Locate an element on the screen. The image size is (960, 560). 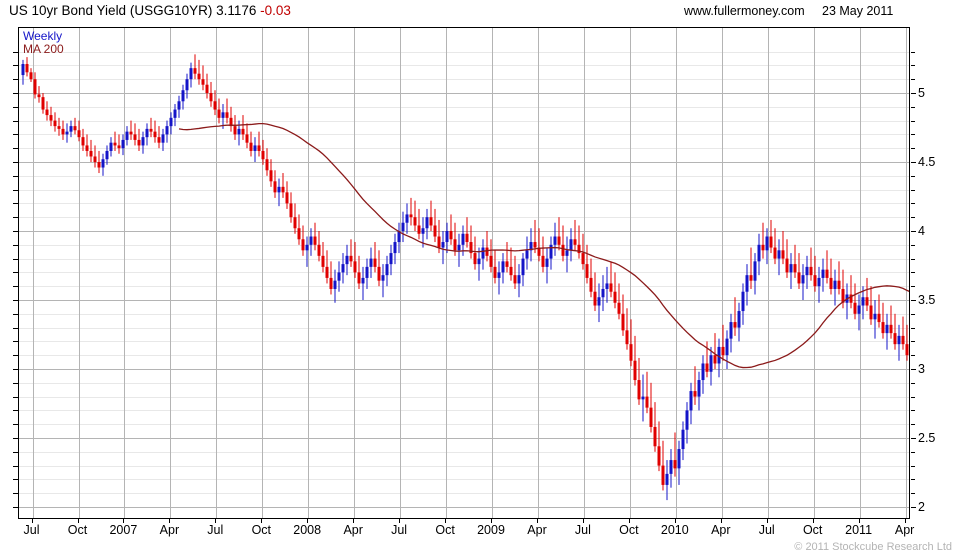
y-axis-label: 4 is located at coordinates (921, 231).